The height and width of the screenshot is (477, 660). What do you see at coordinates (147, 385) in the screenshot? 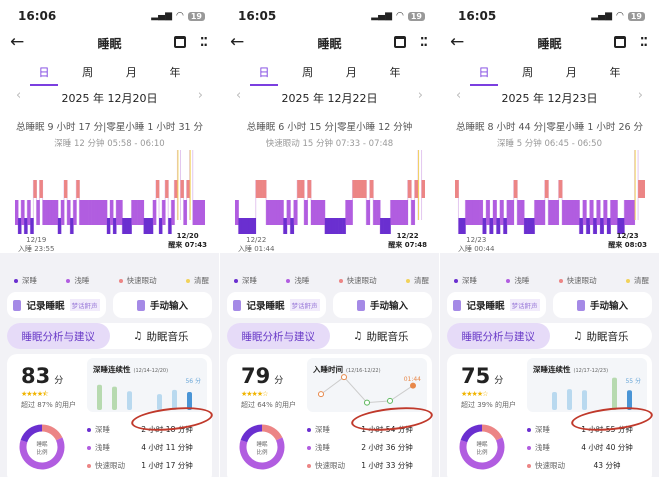
I see `trend-mini-chart: 深睡连续性 (12/14-12/20) 56 分` at bounding box center [147, 385].